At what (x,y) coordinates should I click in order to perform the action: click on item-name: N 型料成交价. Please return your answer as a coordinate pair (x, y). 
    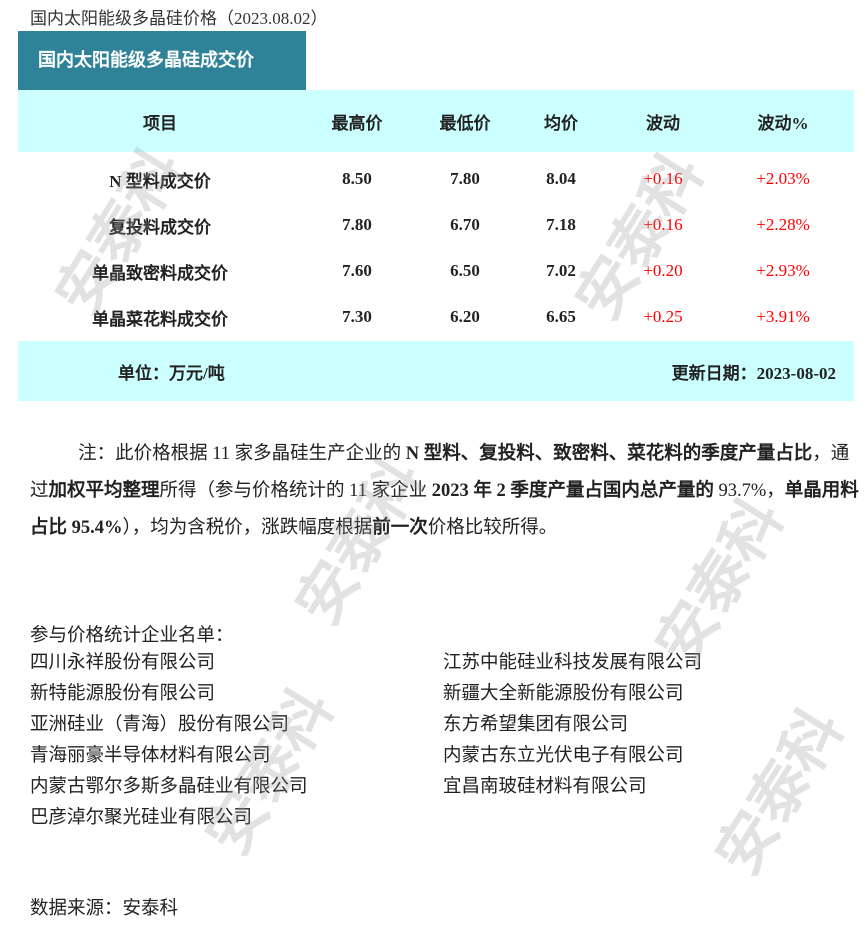
    Looking at the image, I should click on (160, 181).